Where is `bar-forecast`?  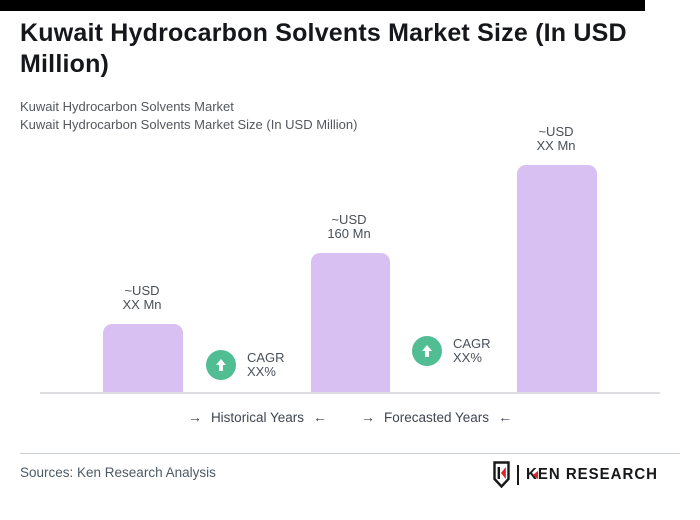 bar-forecast is located at coordinates (557, 279).